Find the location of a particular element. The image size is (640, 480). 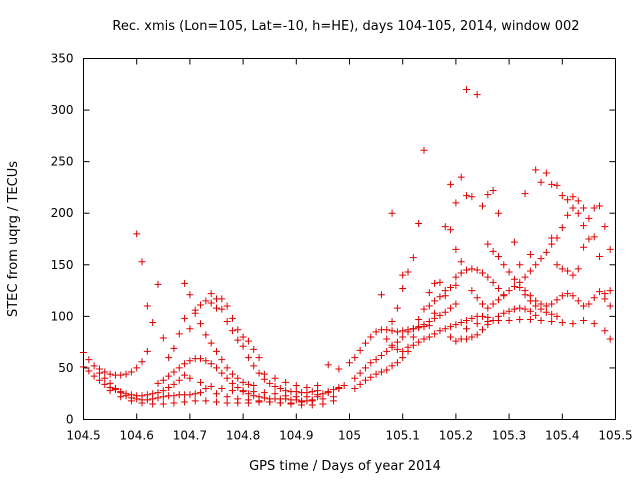

x-tick-label: 105.5 is located at coordinates (615, 436).